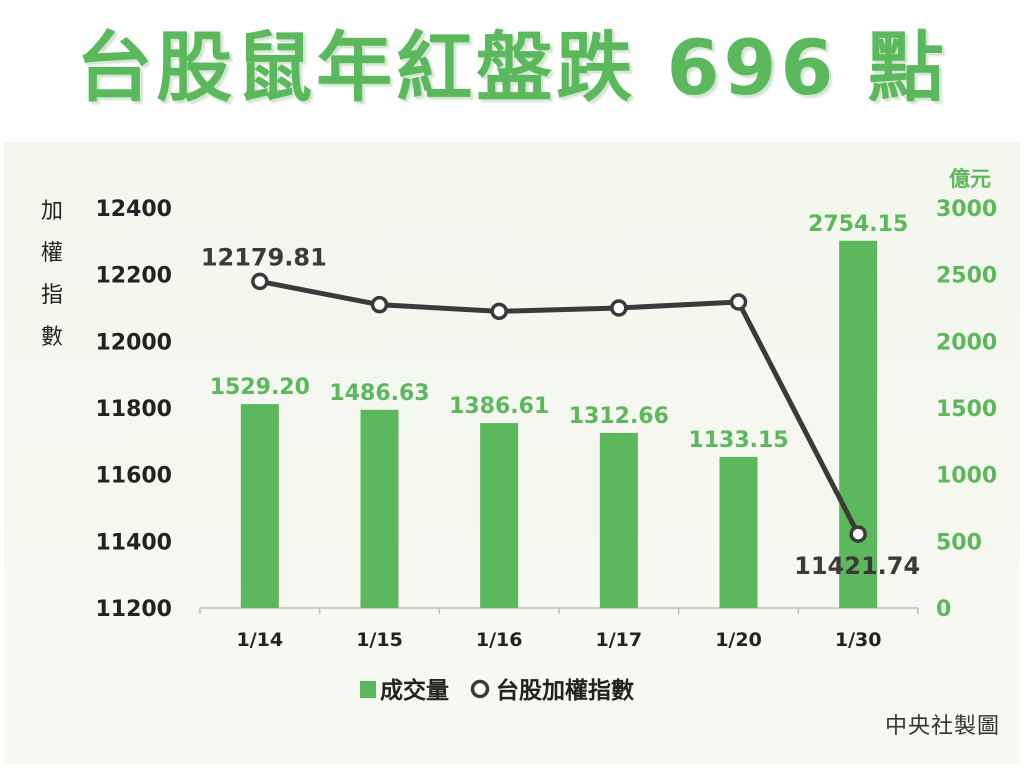  I want to click on right-axis-tick-label: 2000, so click(966, 342).